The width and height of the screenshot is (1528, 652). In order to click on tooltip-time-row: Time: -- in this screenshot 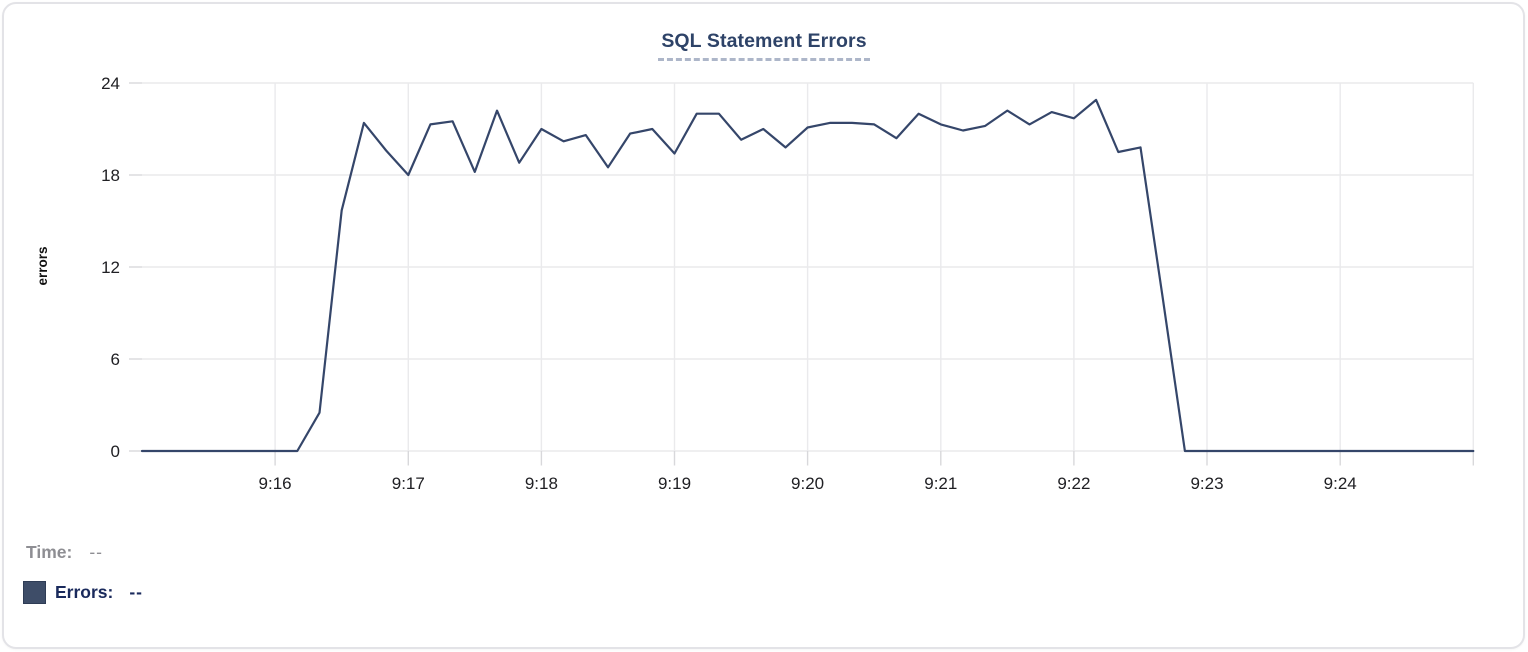, I will do `click(64, 552)`.